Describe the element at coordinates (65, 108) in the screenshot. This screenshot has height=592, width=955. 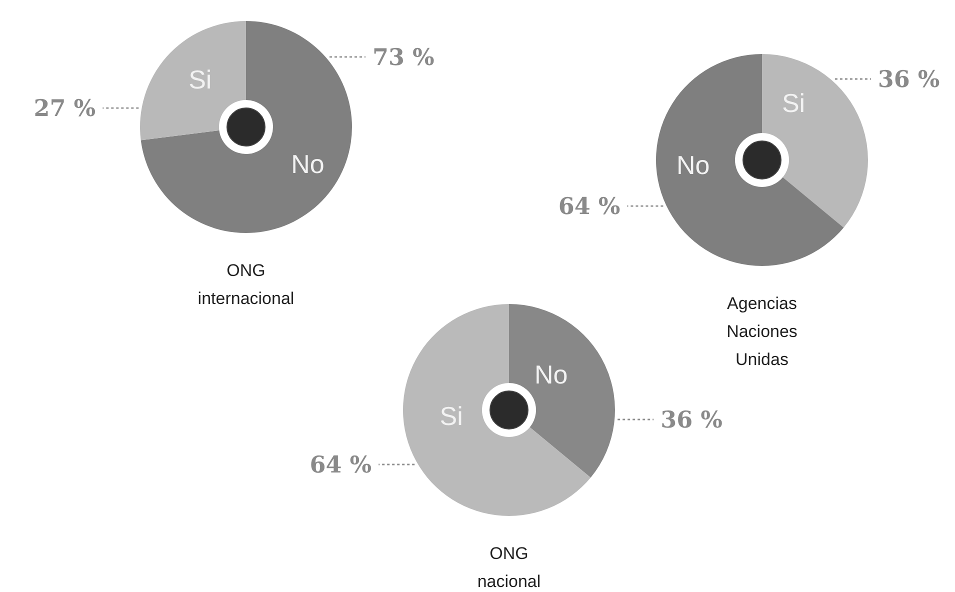
I see `data-label: 27 %` at that location.